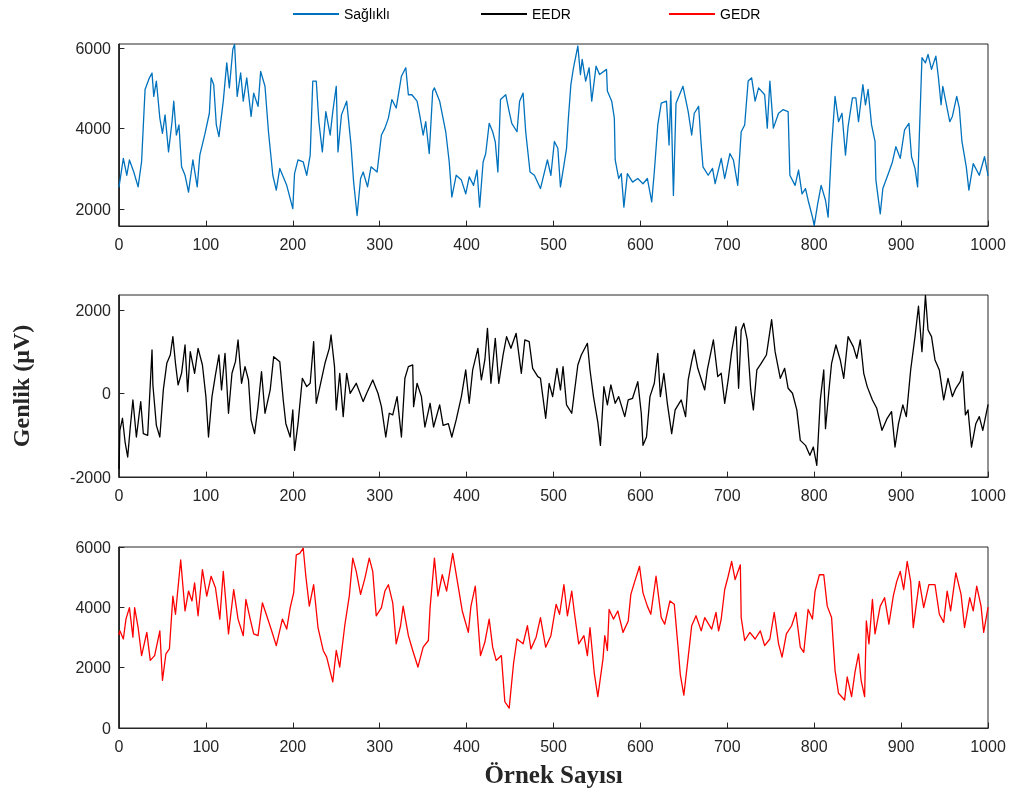 The height and width of the screenshot is (807, 1016). I want to click on legend-label: GEDR, so click(740, 14).